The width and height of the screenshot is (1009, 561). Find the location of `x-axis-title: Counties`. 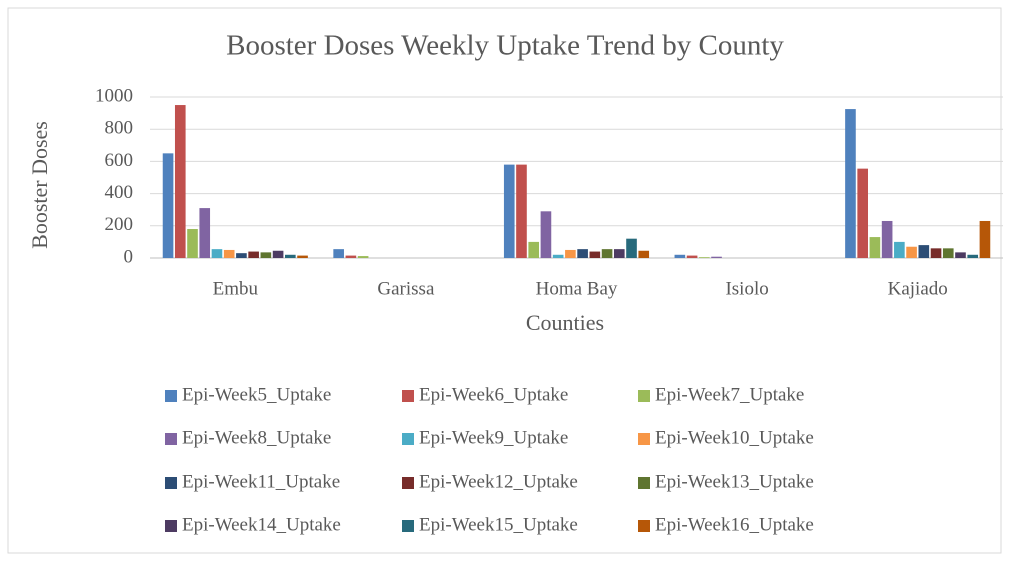

x-axis-title: Counties is located at coordinates (565, 322).